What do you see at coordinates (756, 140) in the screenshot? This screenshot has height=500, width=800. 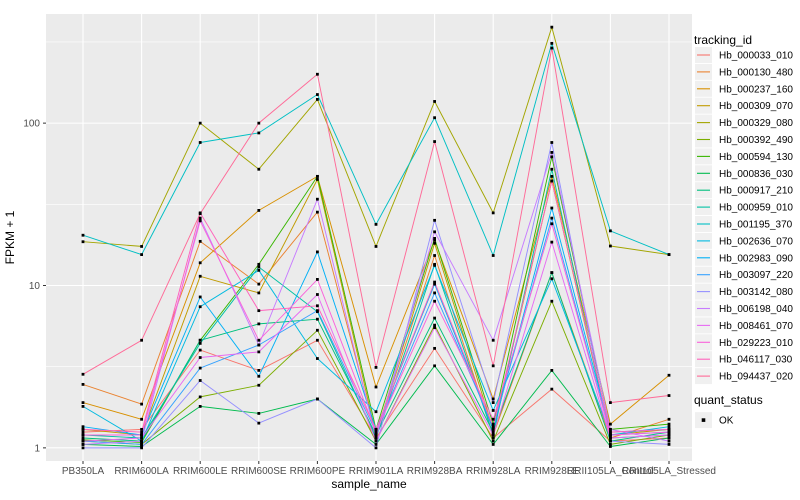 I see `legend-label-Hb_000392_490: Hb_000392_490` at bounding box center [756, 140].